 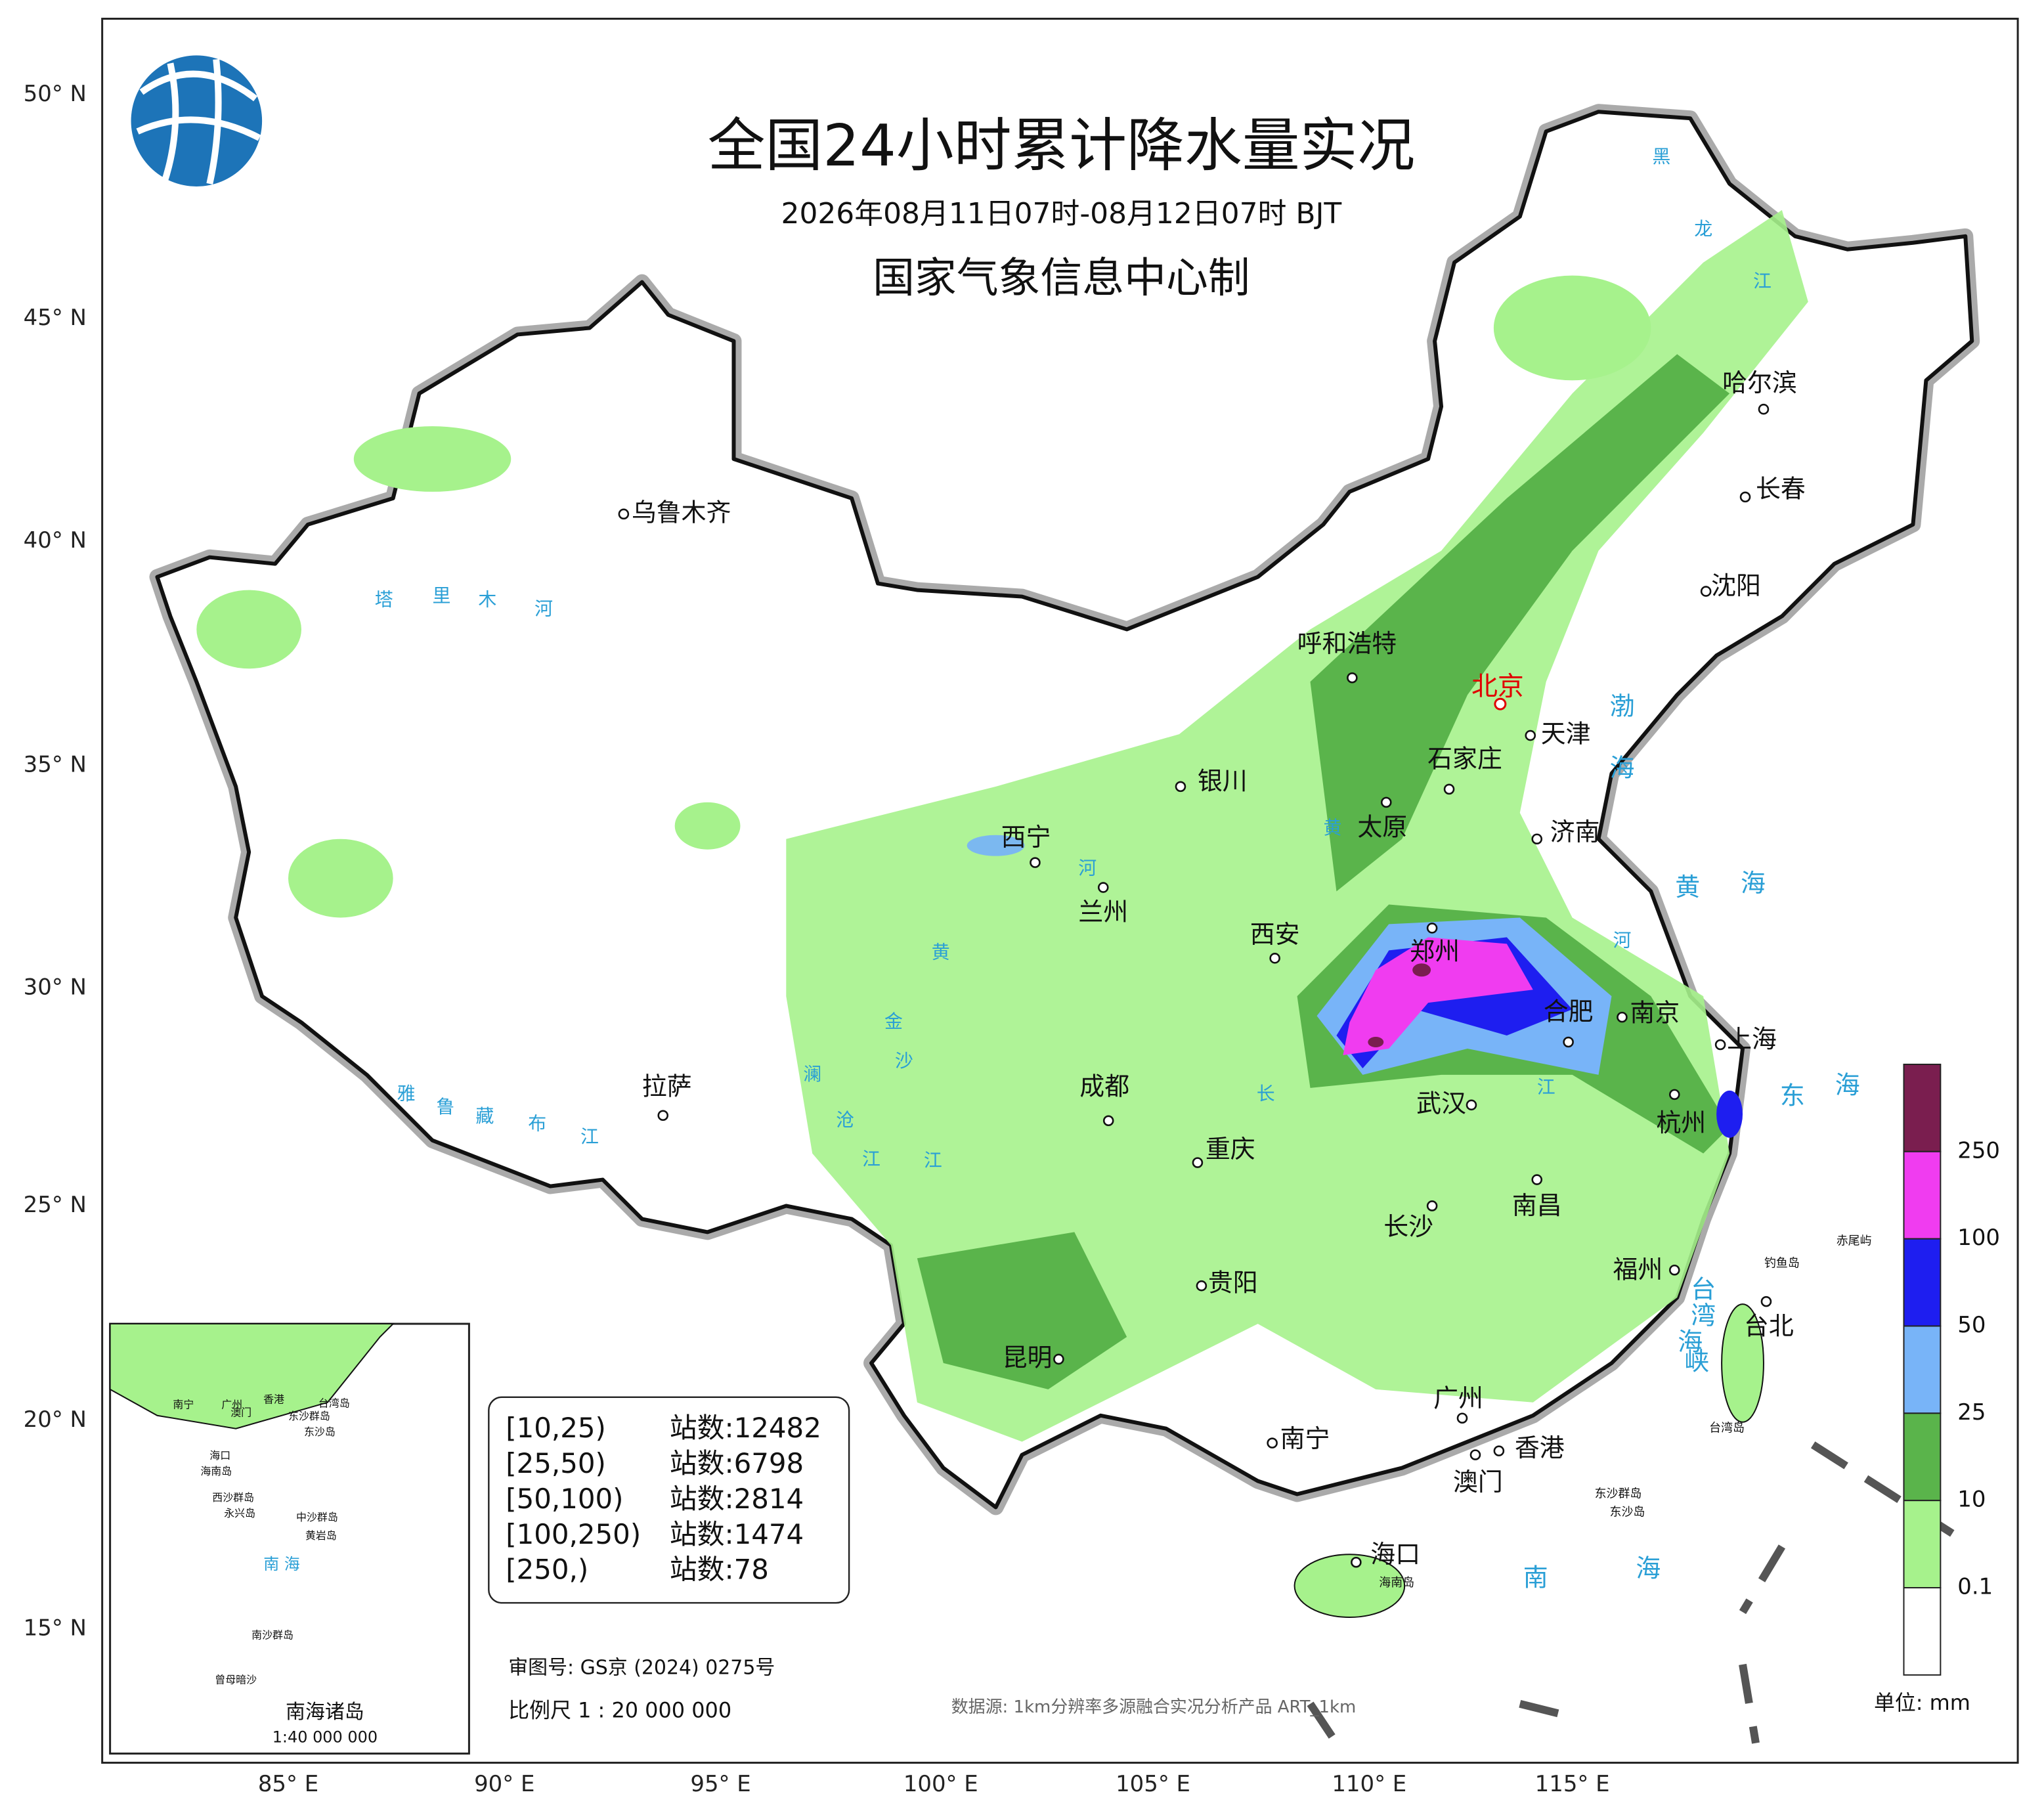 What do you see at coordinates (273, 1399) in the screenshot?
I see `inset-label: 香港` at bounding box center [273, 1399].